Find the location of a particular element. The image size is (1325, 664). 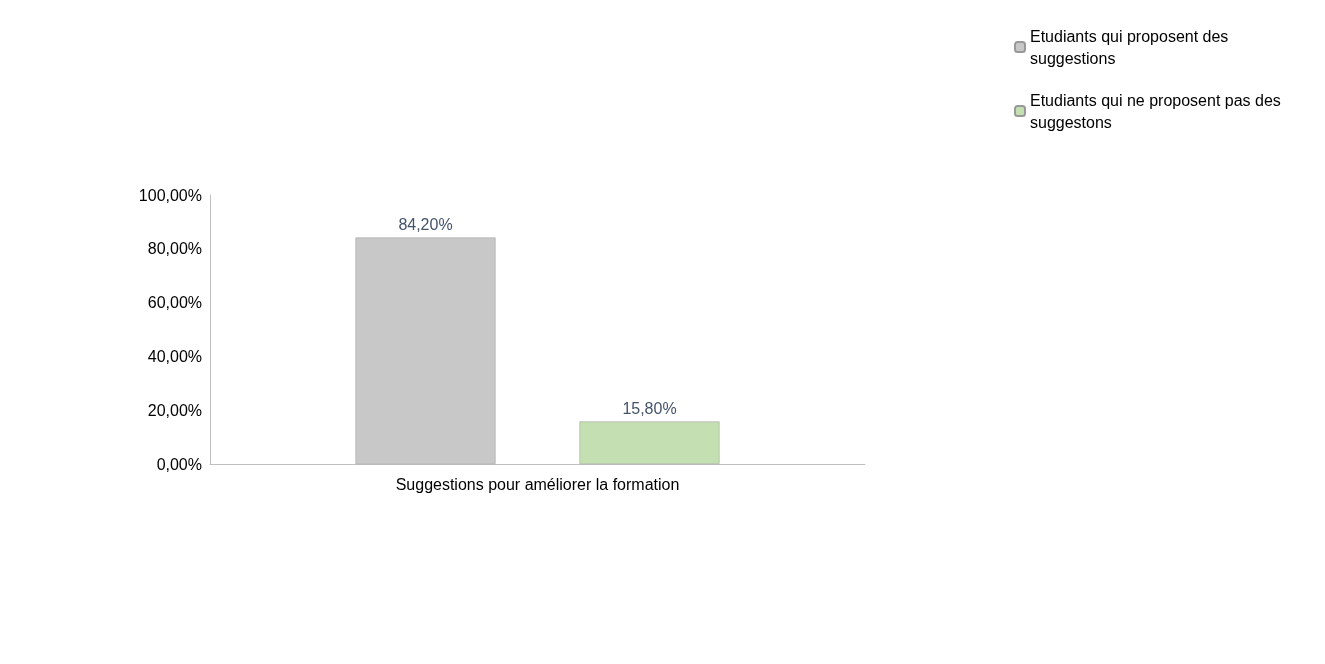

x-tick-label: Suggestions pour améliorer la formation is located at coordinates (537, 484).